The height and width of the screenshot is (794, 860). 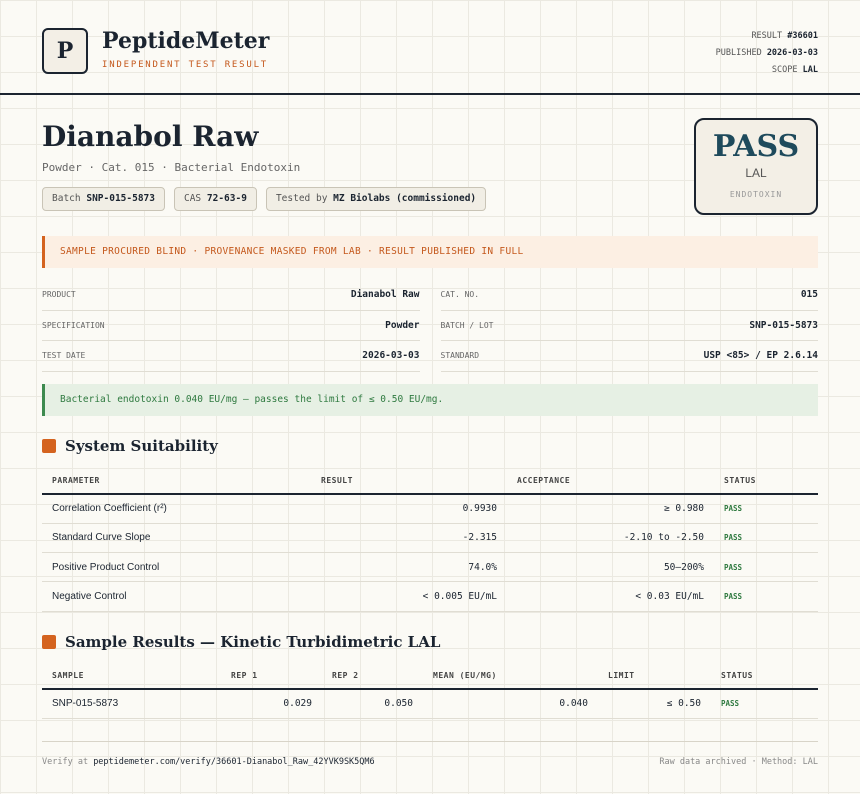 I want to click on section-title: System Suitability, so click(x=141, y=446).